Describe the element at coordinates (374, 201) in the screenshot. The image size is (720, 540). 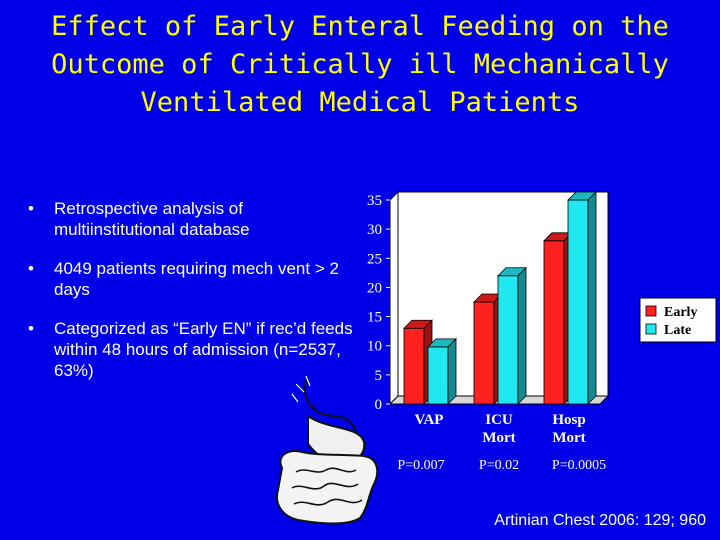
I see `y-tick-label: 35` at that location.